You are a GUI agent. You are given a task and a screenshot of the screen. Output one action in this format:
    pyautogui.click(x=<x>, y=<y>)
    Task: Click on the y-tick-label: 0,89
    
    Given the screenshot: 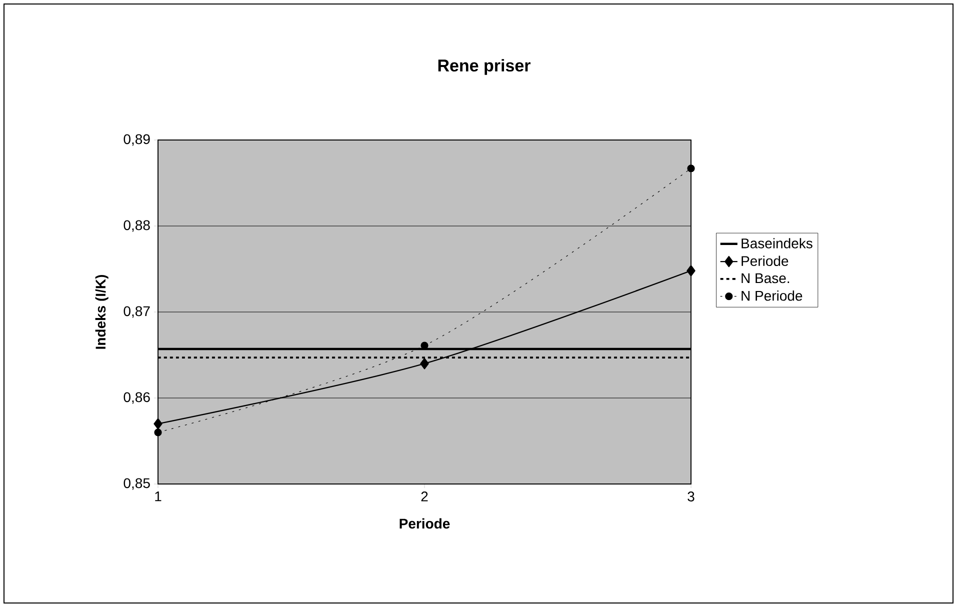 What is the action you would take?
    pyautogui.click(x=137, y=140)
    